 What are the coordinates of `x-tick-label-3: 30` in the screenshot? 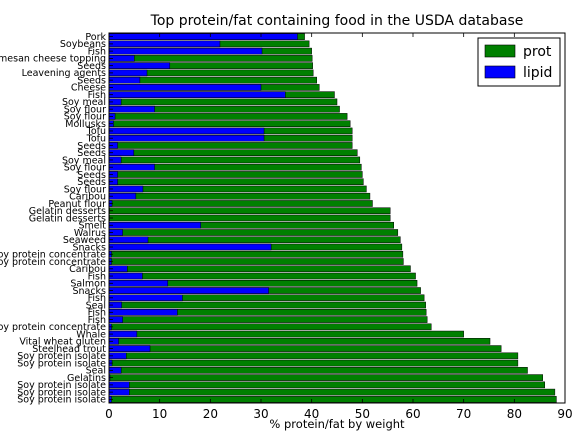 It's located at (260, 414).